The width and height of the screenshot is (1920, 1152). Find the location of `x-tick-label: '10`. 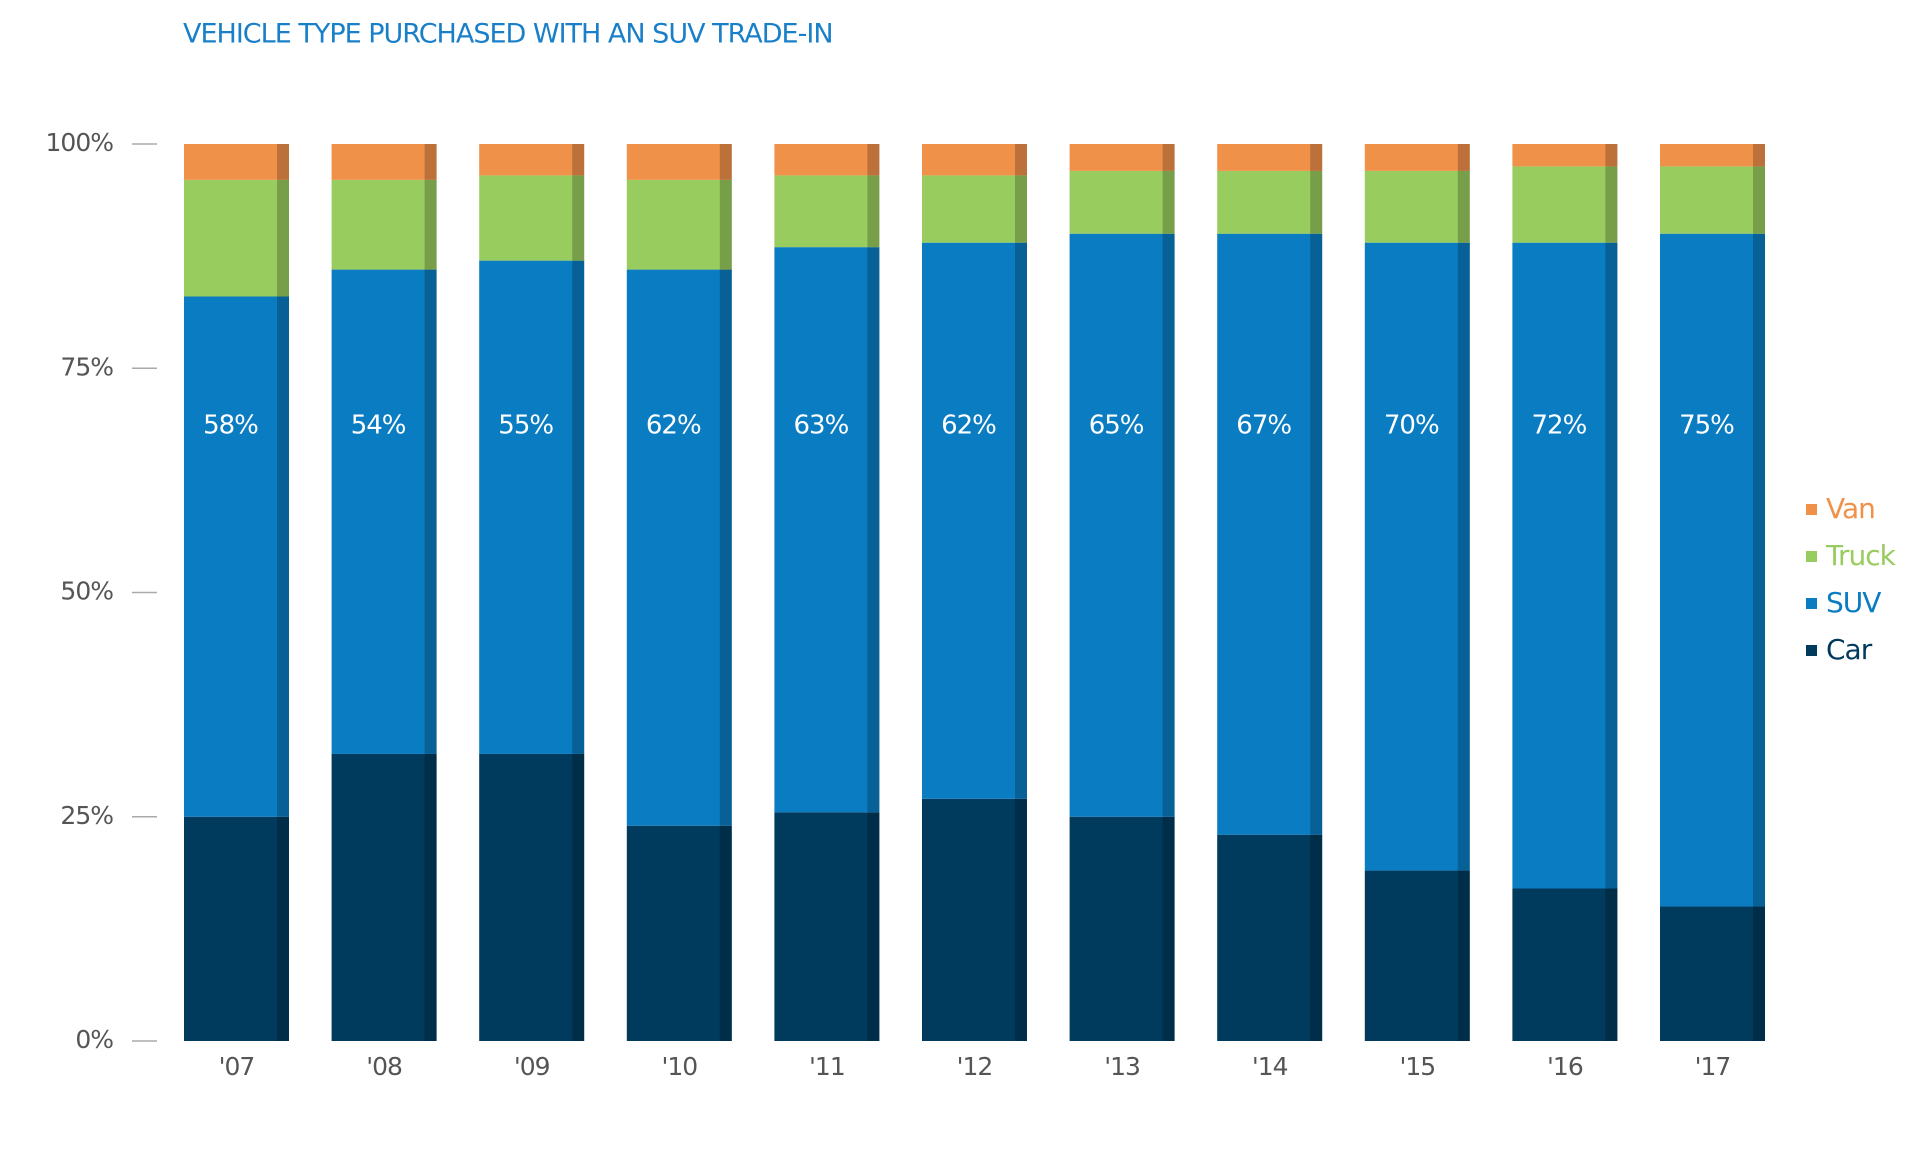

x-tick-label: '10 is located at coordinates (679, 1066).